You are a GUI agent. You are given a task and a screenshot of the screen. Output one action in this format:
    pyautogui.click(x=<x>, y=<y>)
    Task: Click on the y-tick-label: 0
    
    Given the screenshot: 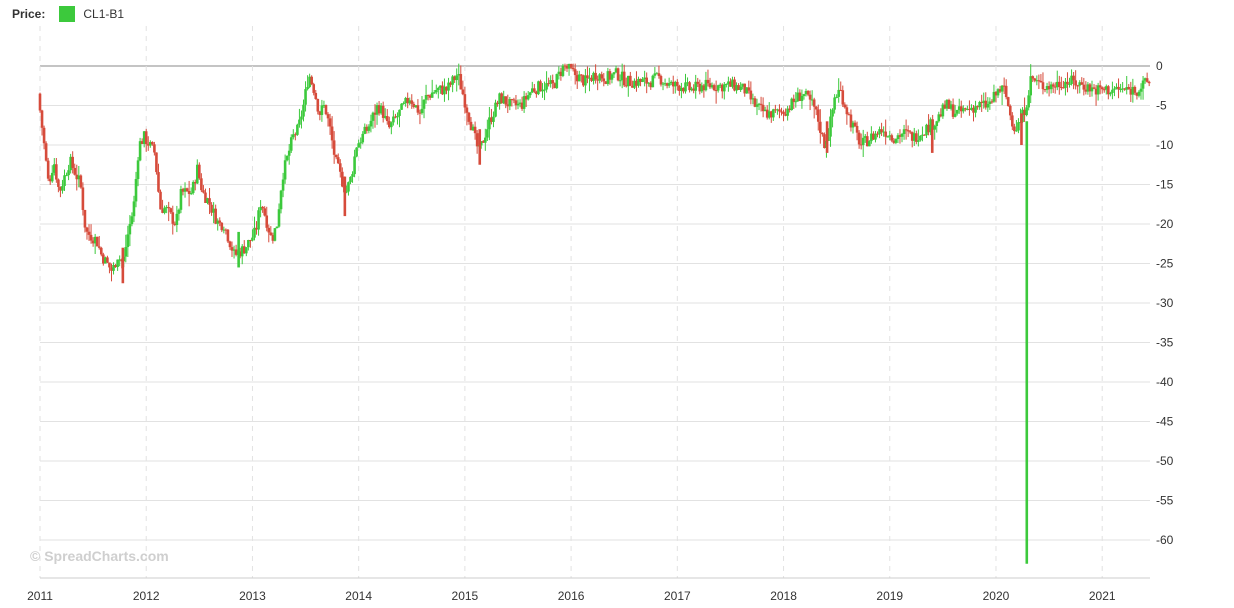 What is the action you would take?
    pyautogui.click(x=1159, y=66)
    